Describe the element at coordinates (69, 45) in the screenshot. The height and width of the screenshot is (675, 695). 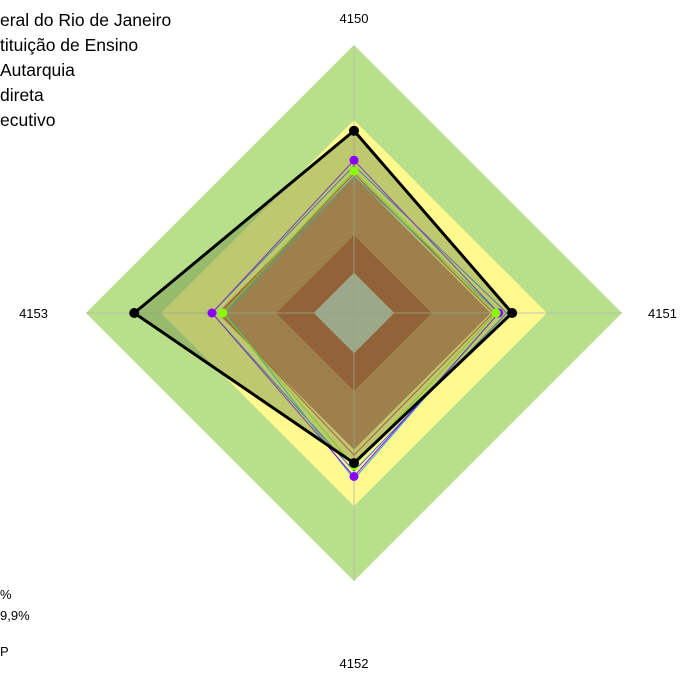
I see `legend-line-2: tituição de Ensino` at that location.